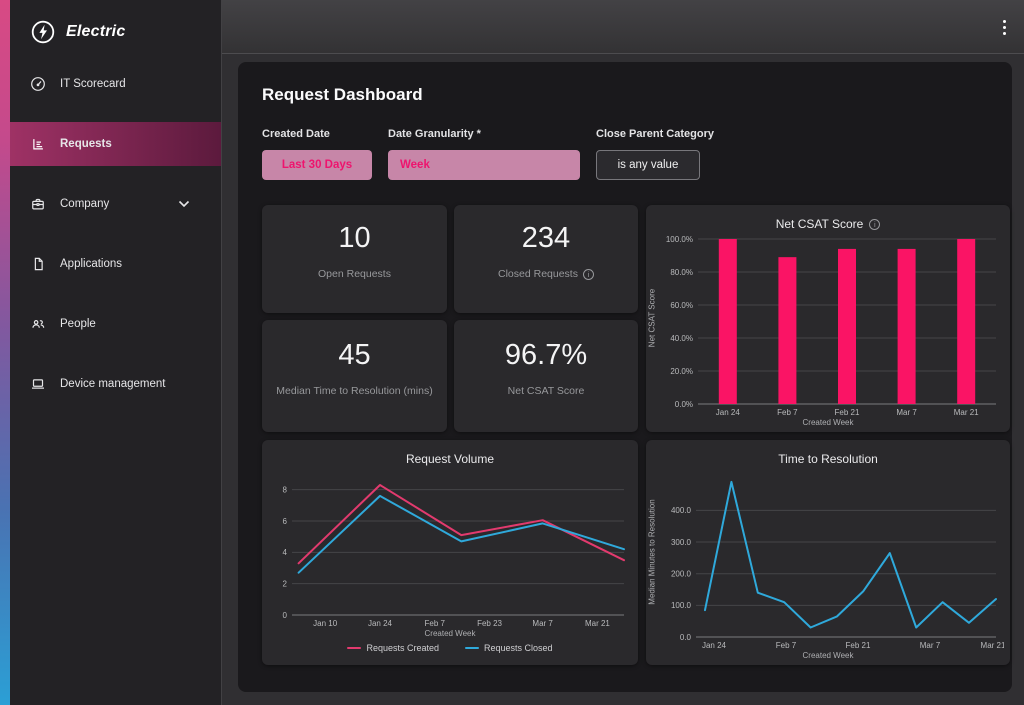 The height and width of the screenshot is (705, 1024). I want to click on svg-text: 0.0, so click(686, 637).